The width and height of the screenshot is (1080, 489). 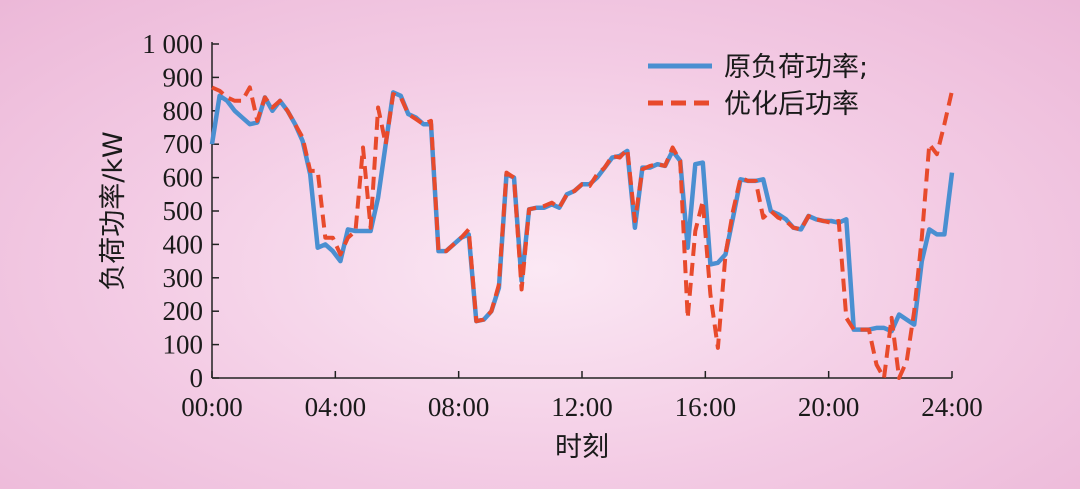 I want to click on x-tick-label: 20:00, so click(x=829, y=407).